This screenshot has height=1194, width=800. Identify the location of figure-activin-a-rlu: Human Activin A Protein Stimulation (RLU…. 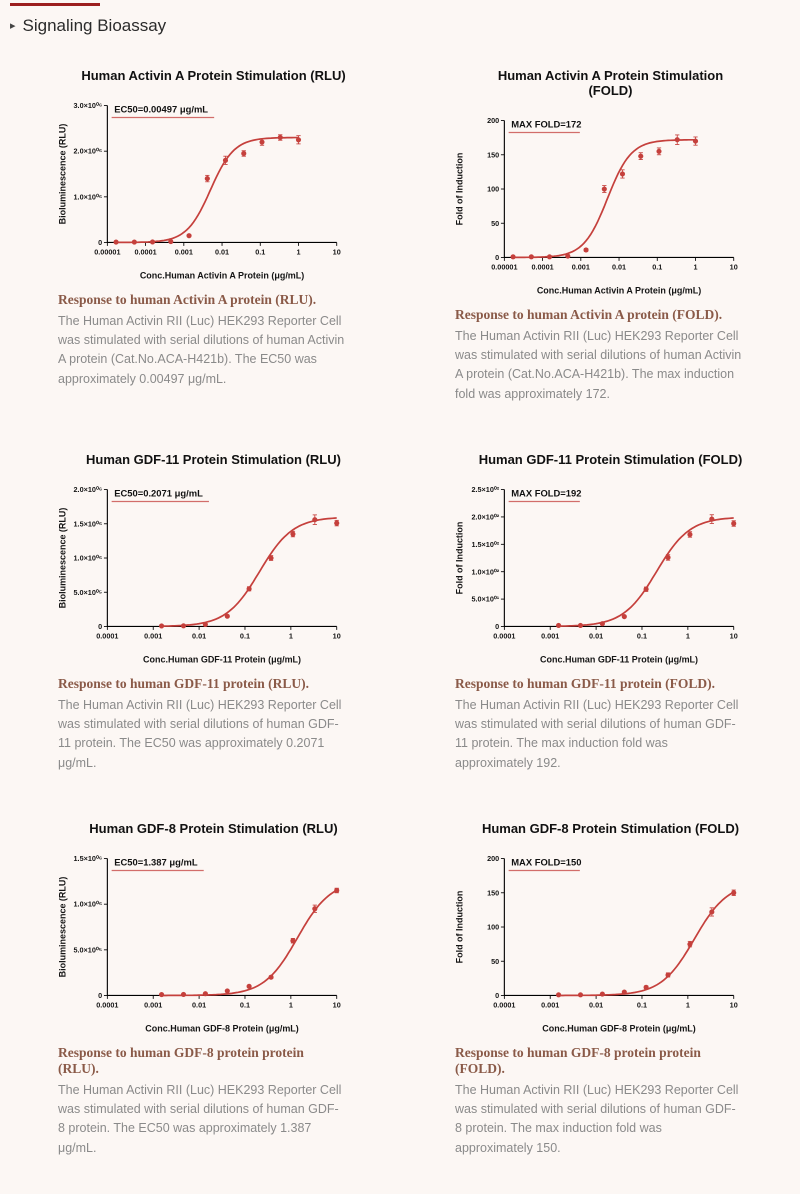
(201, 236).